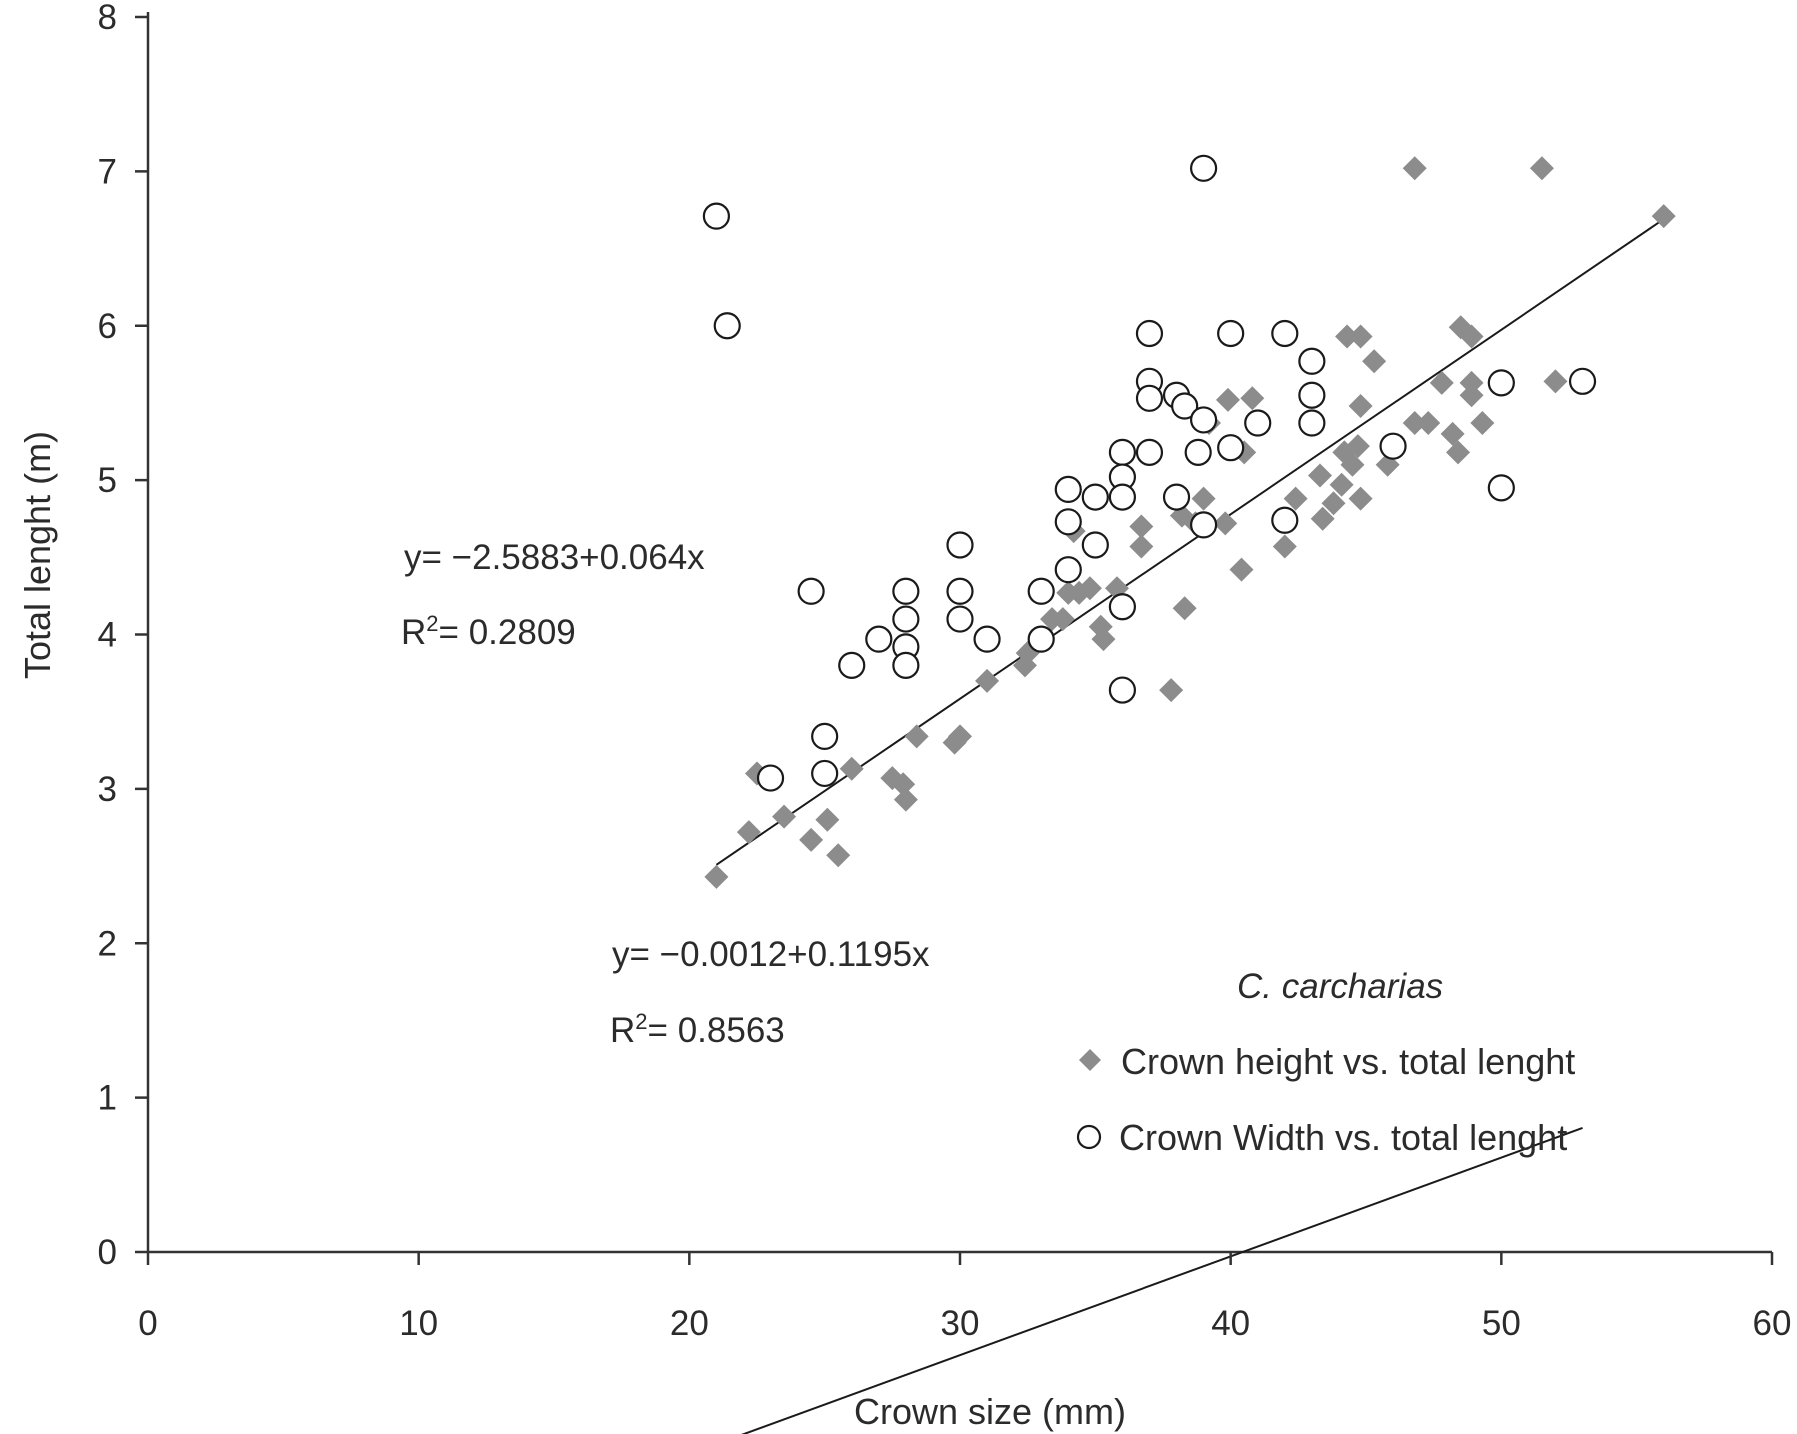 The height and width of the screenshot is (1434, 1797). Describe the element at coordinates (107, 789) in the screenshot. I see `y-tick-label: 3` at that location.